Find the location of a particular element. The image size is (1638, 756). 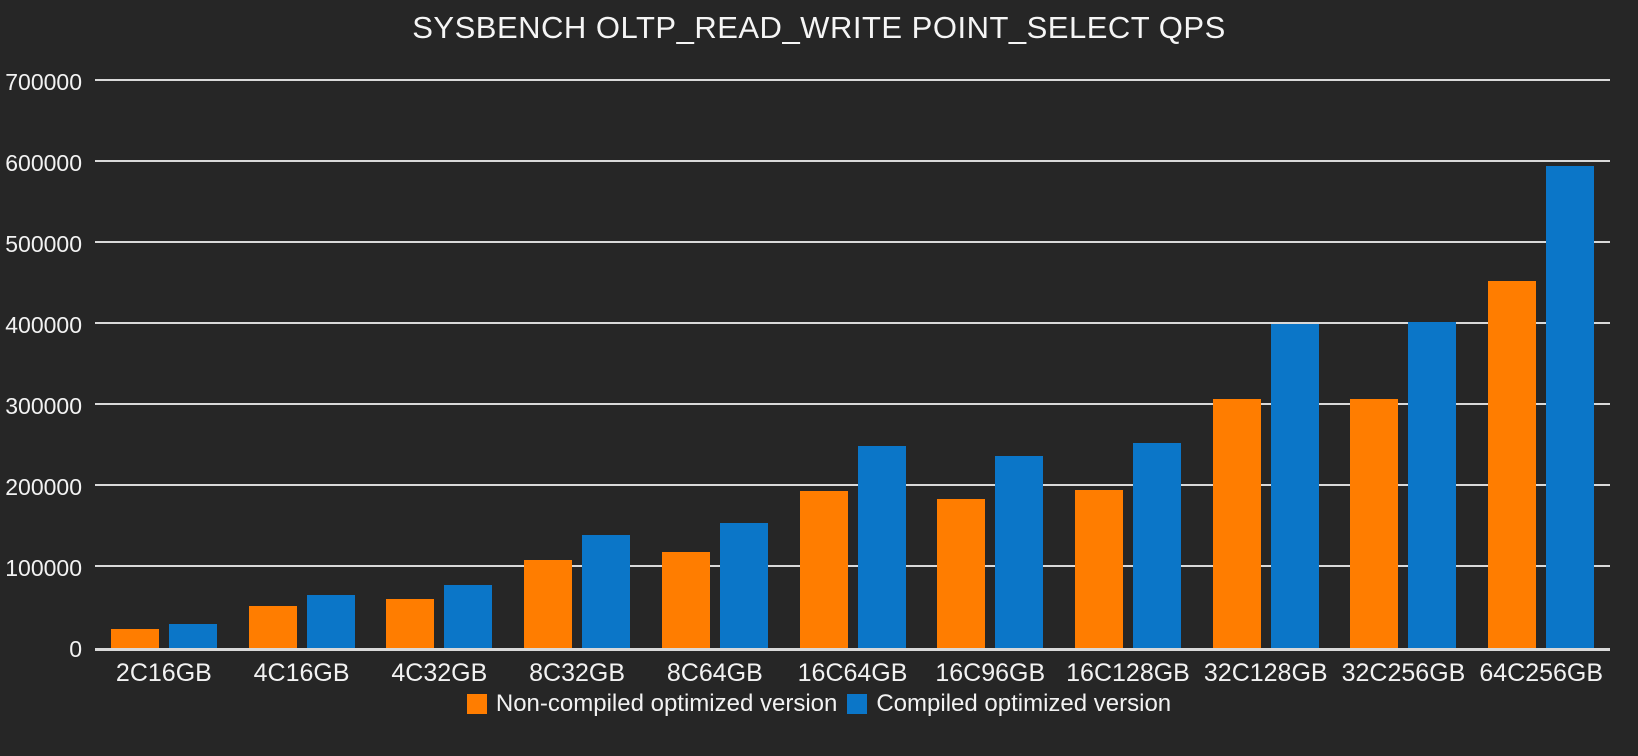

bar-group-64C256GB is located at coordinates (1541, 364).